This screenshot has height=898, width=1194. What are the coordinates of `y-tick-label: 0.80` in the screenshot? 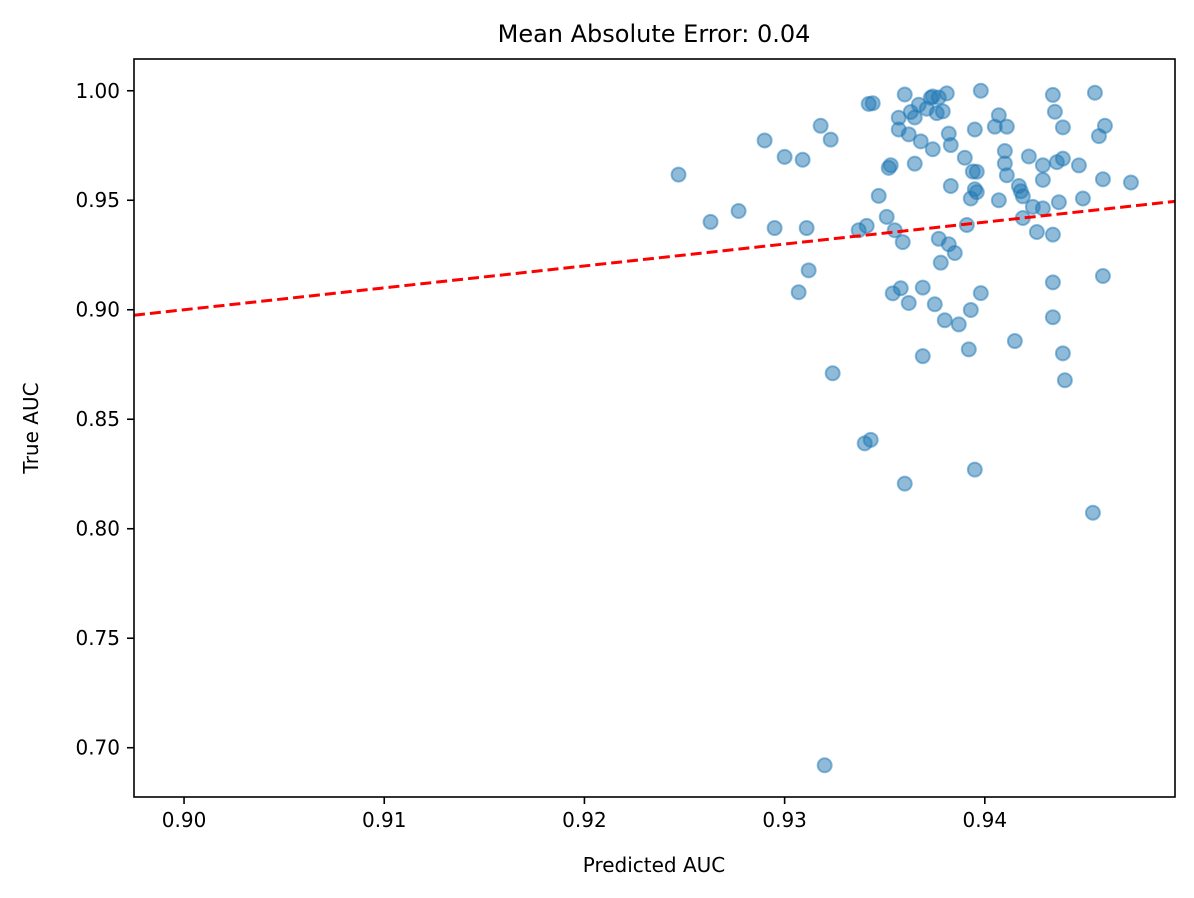 It's located at (97, 529).